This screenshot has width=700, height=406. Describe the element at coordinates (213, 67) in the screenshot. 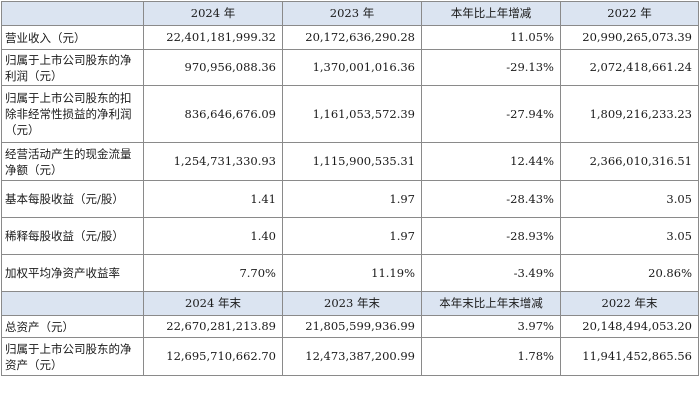

I see `value-2024: 970,956,088.36` at that location.